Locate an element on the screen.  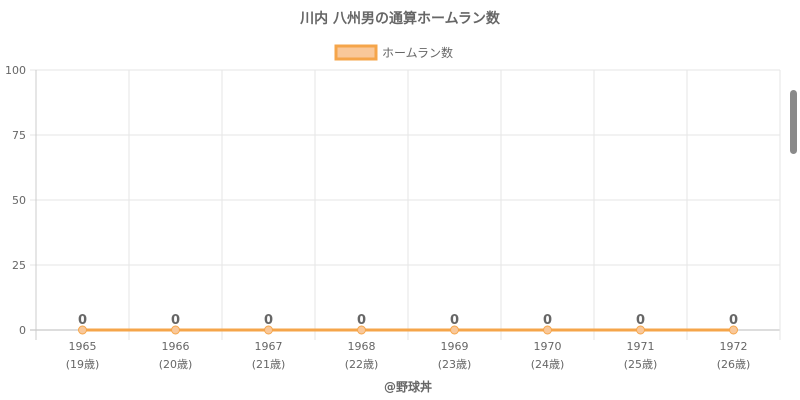
x-tick-sublabel: (26歳) is located at coordinates (734, 364).